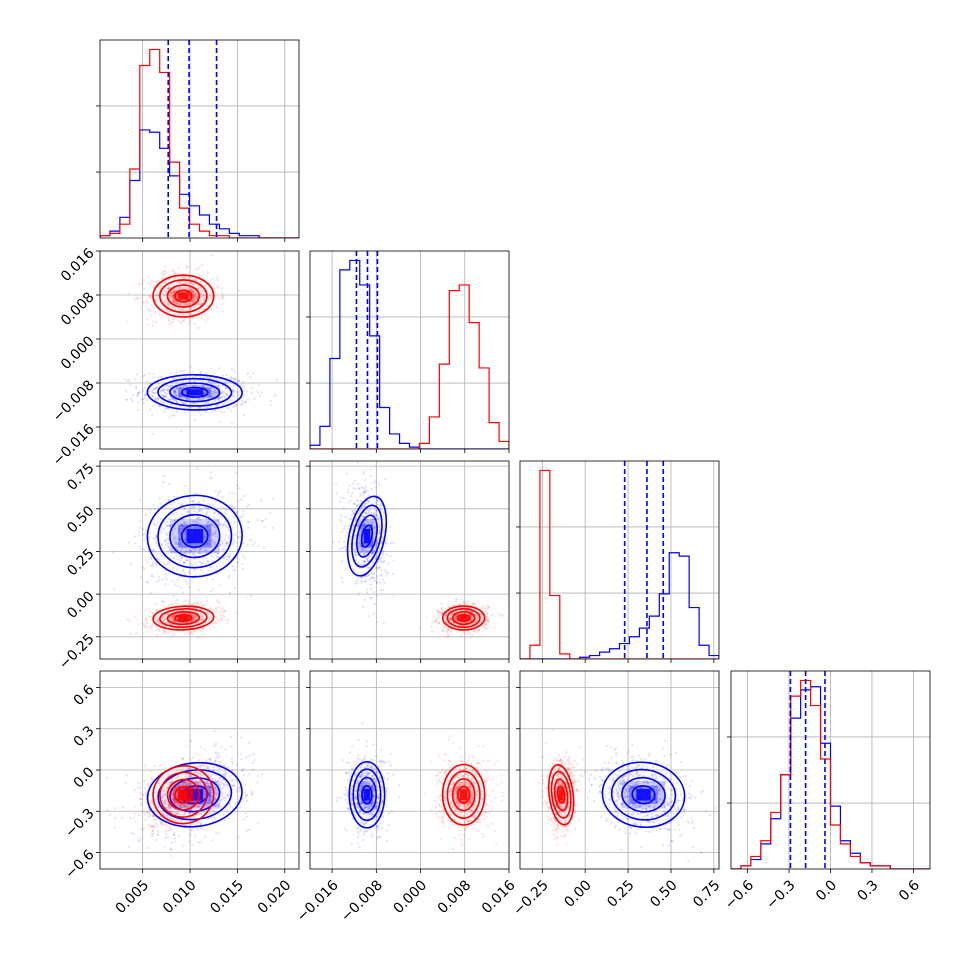  What do you see at coordinates (868, 890) in the screenshot?
I see `x-tick-label: 0.3` at bounding box center [868, 890].